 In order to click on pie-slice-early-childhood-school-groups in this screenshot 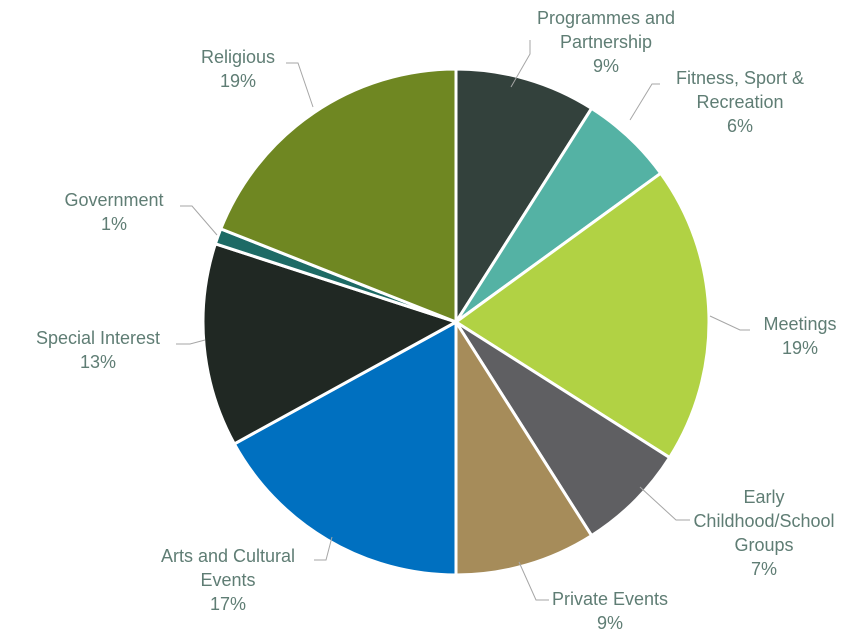, I will do `click(563, 429)`.